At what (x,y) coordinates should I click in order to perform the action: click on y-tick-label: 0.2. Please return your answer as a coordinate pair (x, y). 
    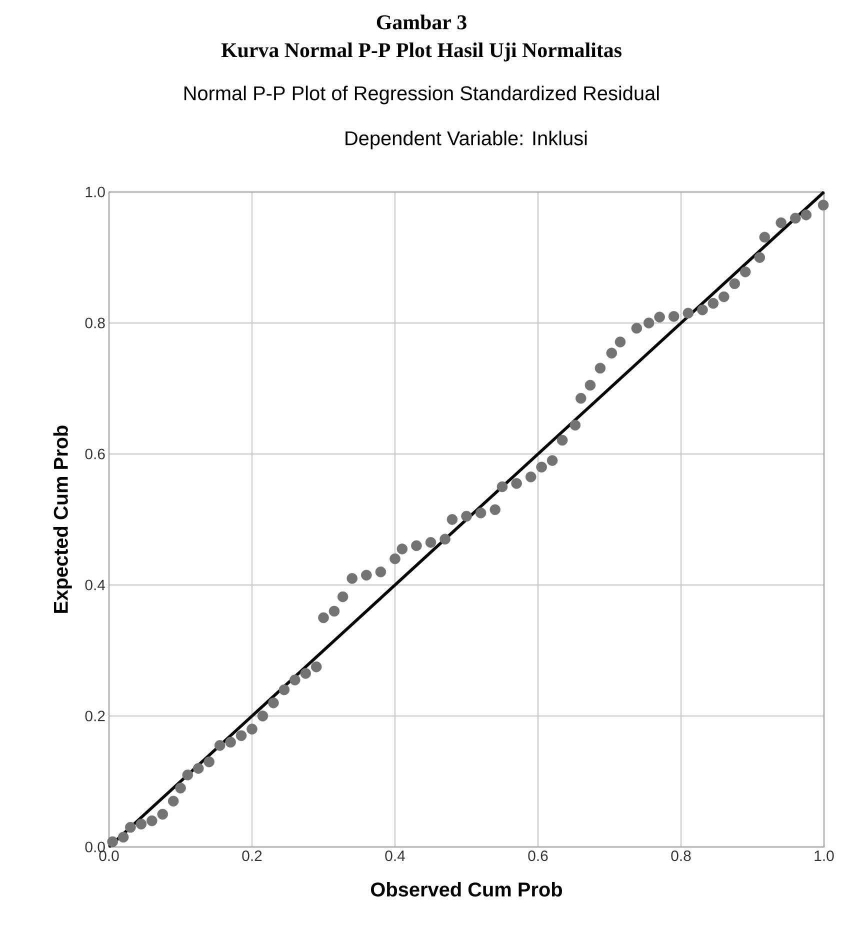
    Looking at the image, I should click on (95, 716).